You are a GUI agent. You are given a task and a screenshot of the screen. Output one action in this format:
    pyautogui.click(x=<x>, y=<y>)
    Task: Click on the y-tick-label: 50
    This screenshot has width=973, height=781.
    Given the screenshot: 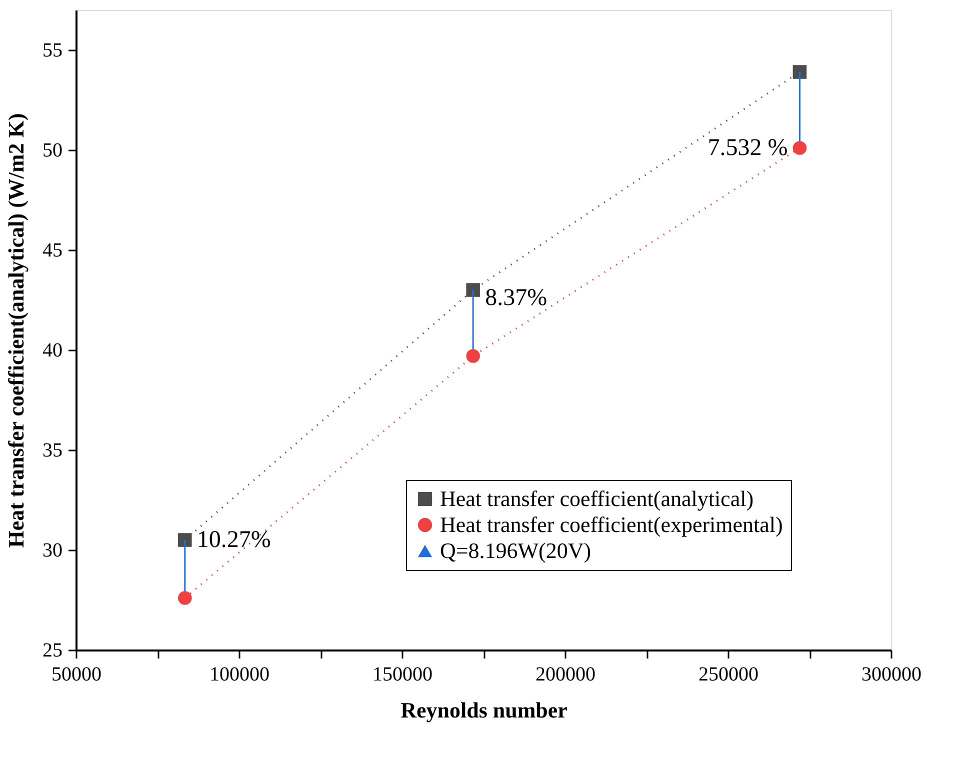 What is the action you would take?
    pyautogui.click(x=52, y=151)
    